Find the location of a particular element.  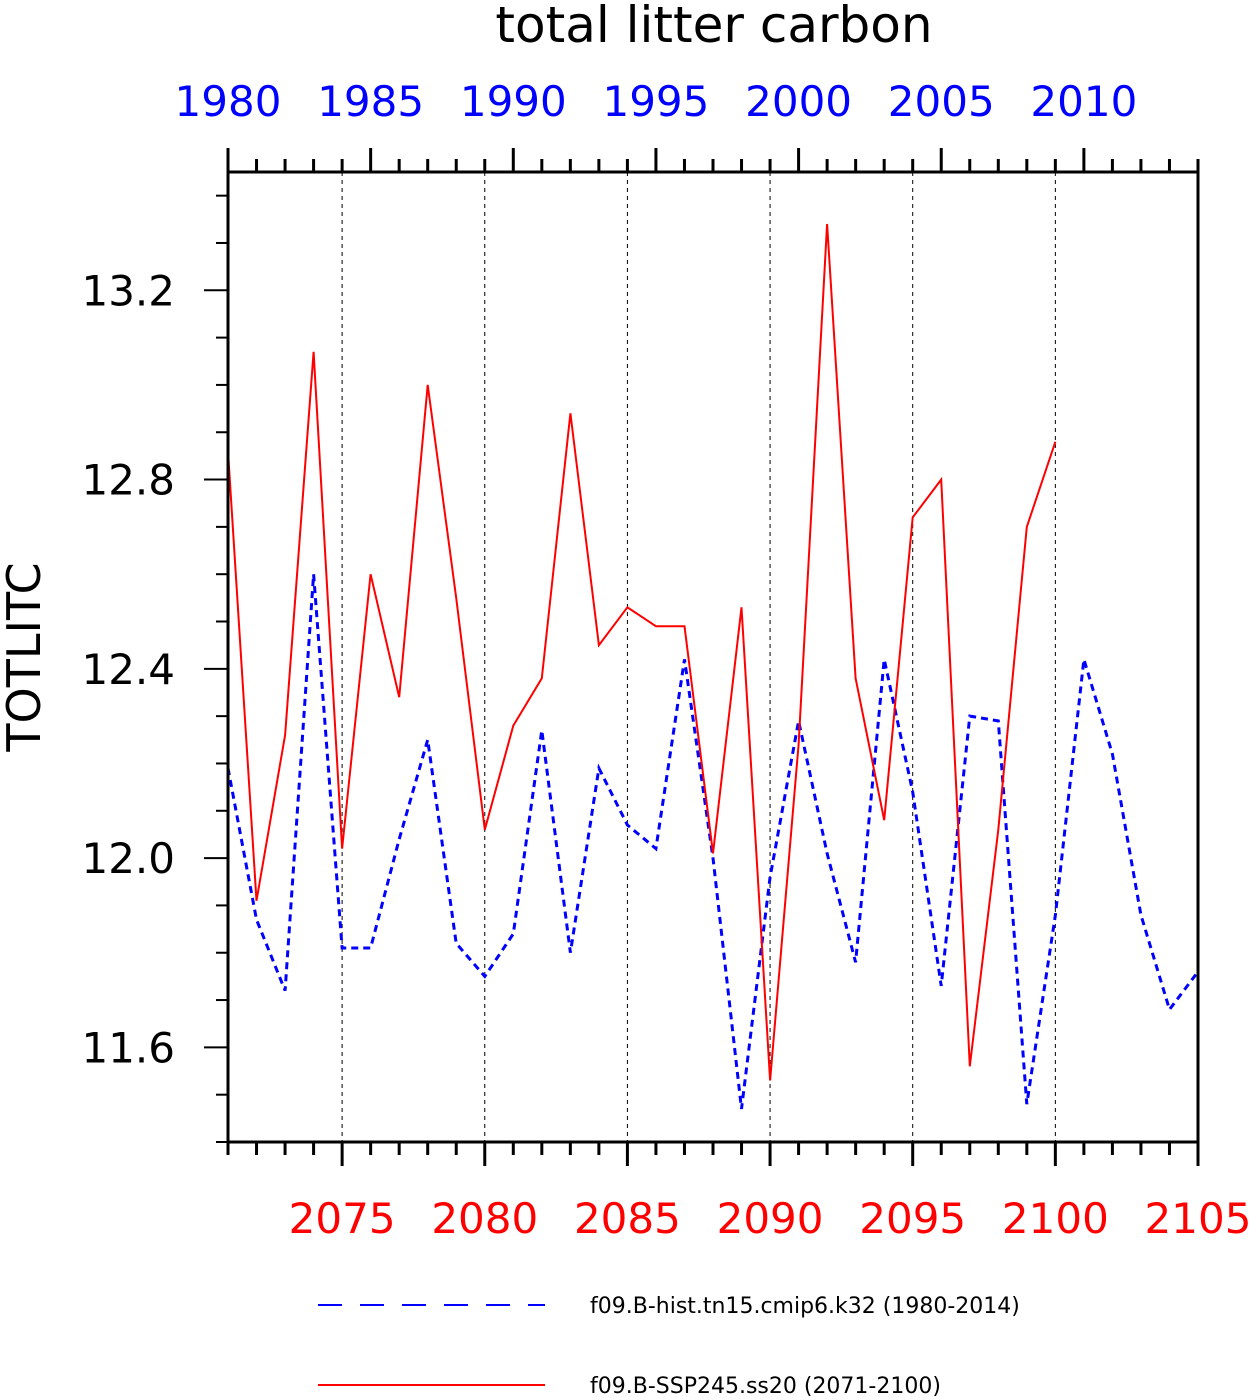

bottom-tick-label-2080: 2080 is located at coordinates (484, 1218).